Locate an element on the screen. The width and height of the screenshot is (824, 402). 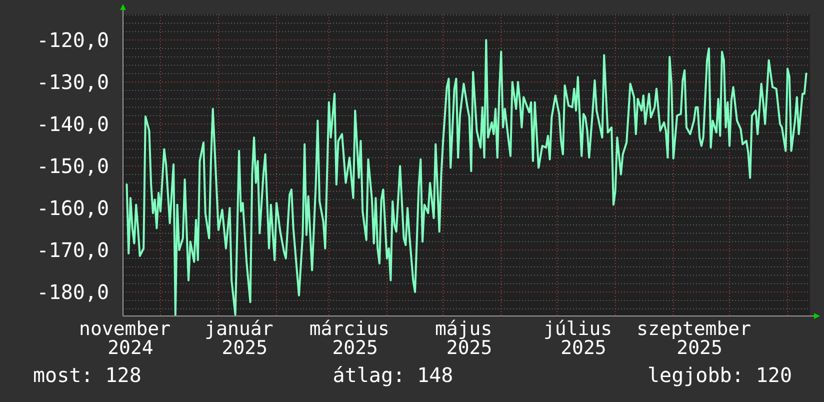
y-tick-label: -150,0 is located at coordinates (72, 166).